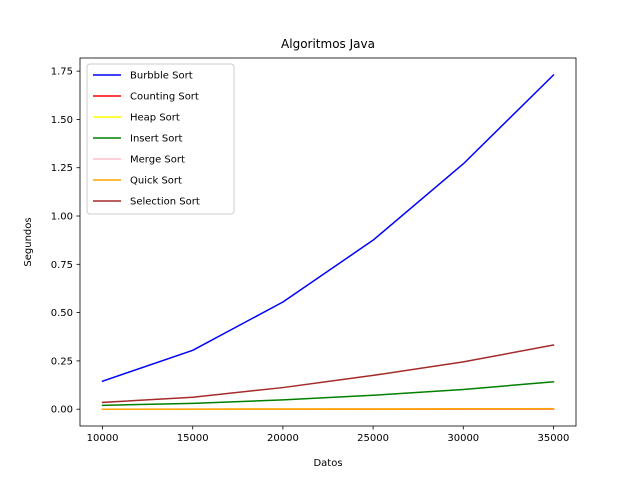 This screenshot has height=480, width=640. What do you see at coordinates (62, 361) in the screenshot?
I see `y-tick-label: 0.25` at bounding box center [62, 361].